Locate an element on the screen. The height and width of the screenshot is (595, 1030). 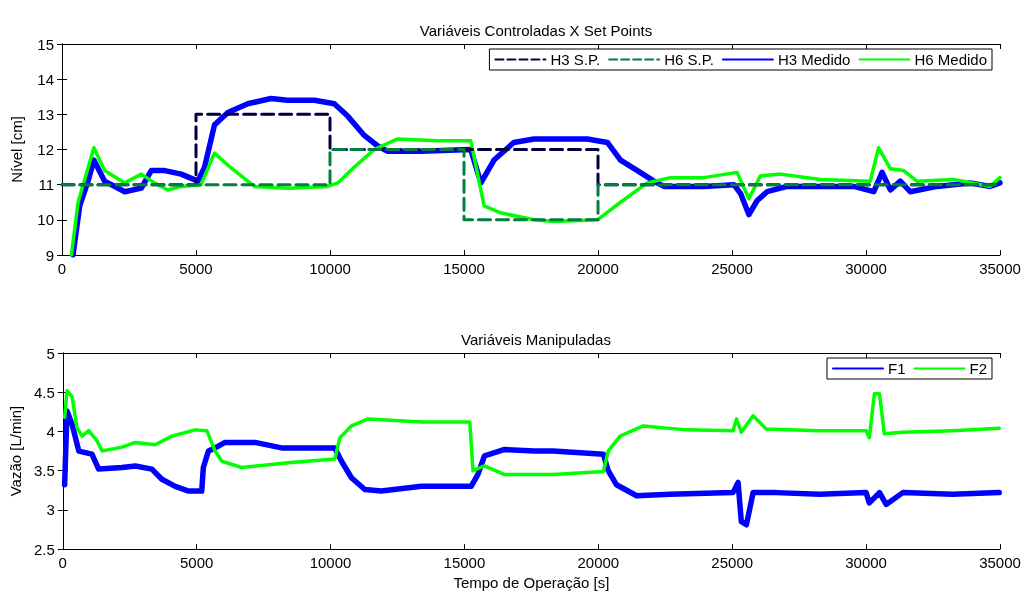
y-tick-label: 5 is located at coordinates (50, 353).